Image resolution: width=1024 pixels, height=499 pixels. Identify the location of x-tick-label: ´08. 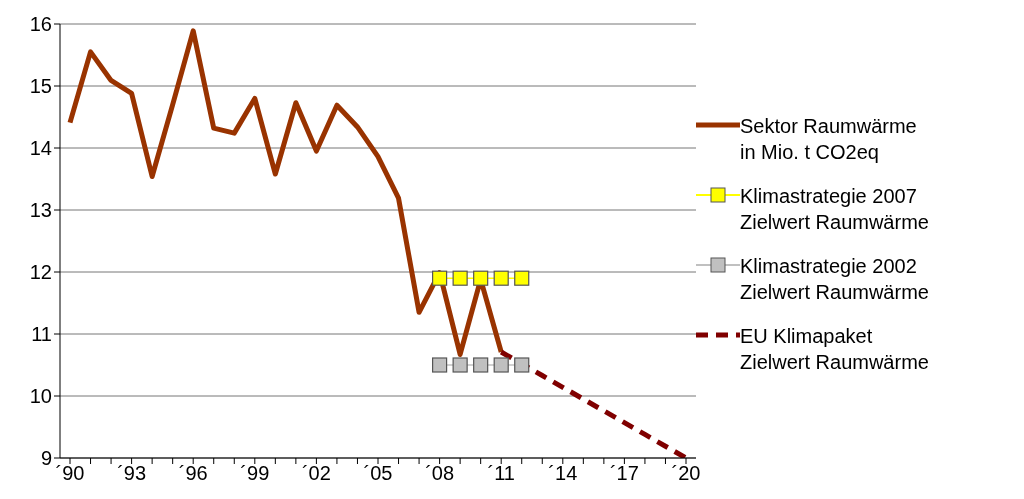
(440, 473).